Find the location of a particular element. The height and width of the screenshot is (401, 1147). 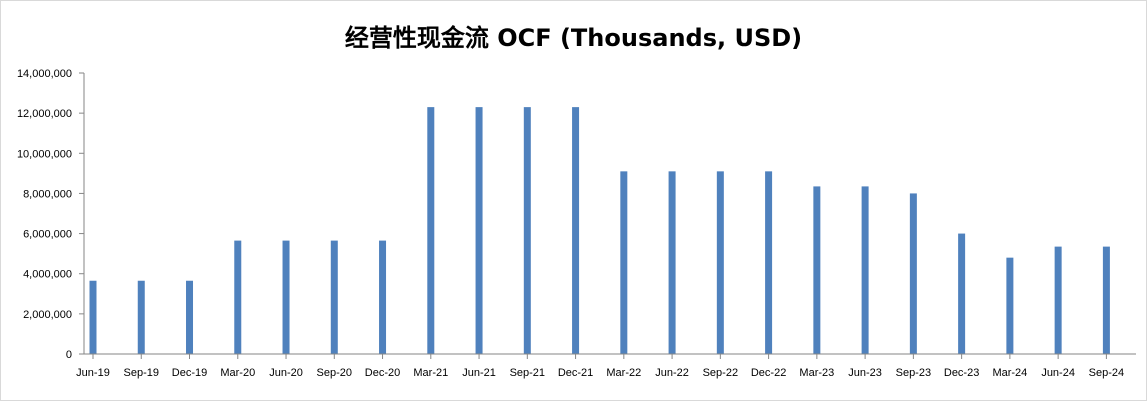

x-tick-label: Jun-19 is located at coordinates (93, 373).